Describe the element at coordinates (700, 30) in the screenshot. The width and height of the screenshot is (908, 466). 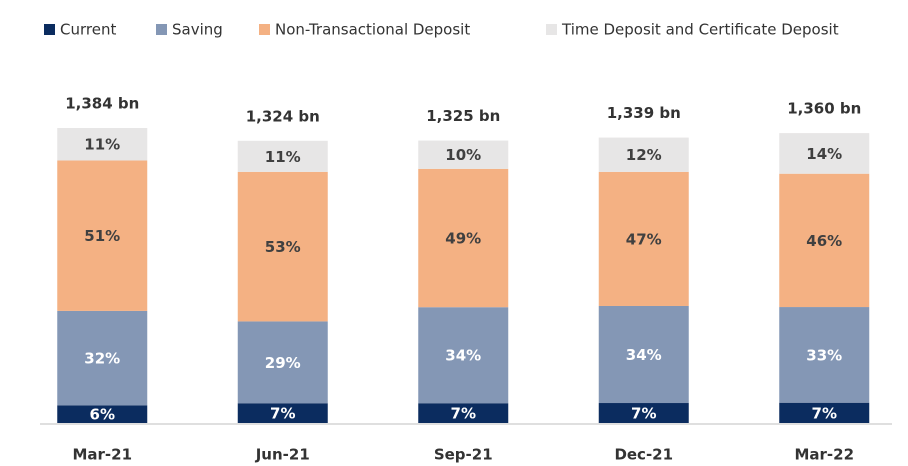
I see `legend-label: Time Deposit and Certificate Deposit` at that location.